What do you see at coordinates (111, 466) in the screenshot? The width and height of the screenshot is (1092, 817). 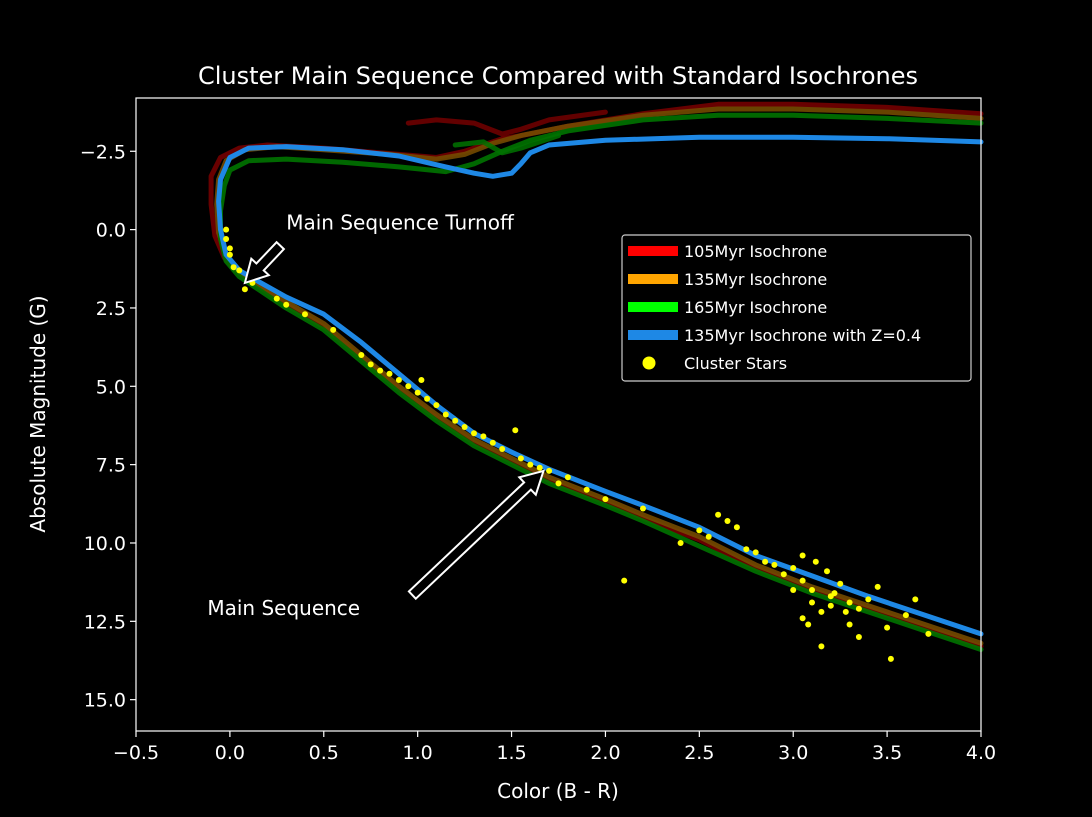 I see `y-tick-label: 7.5` at bounding box center [111, 466].